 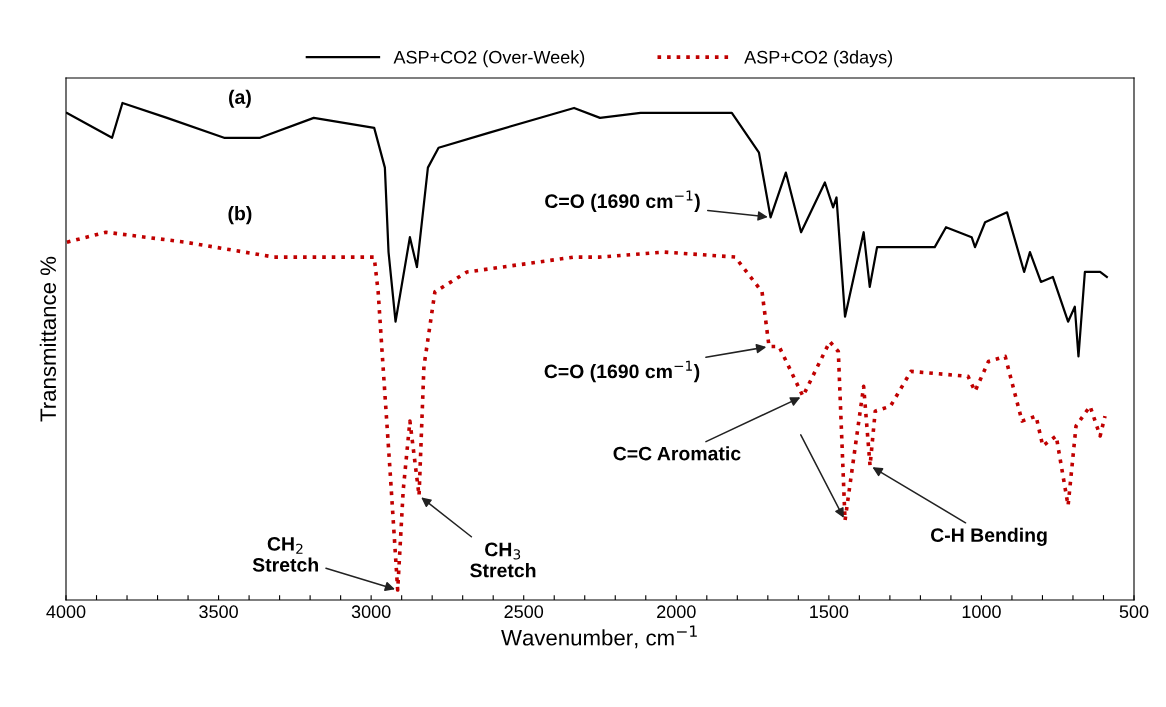 I want to click on x-tick-label: 3000, so click(x=371, y=612).